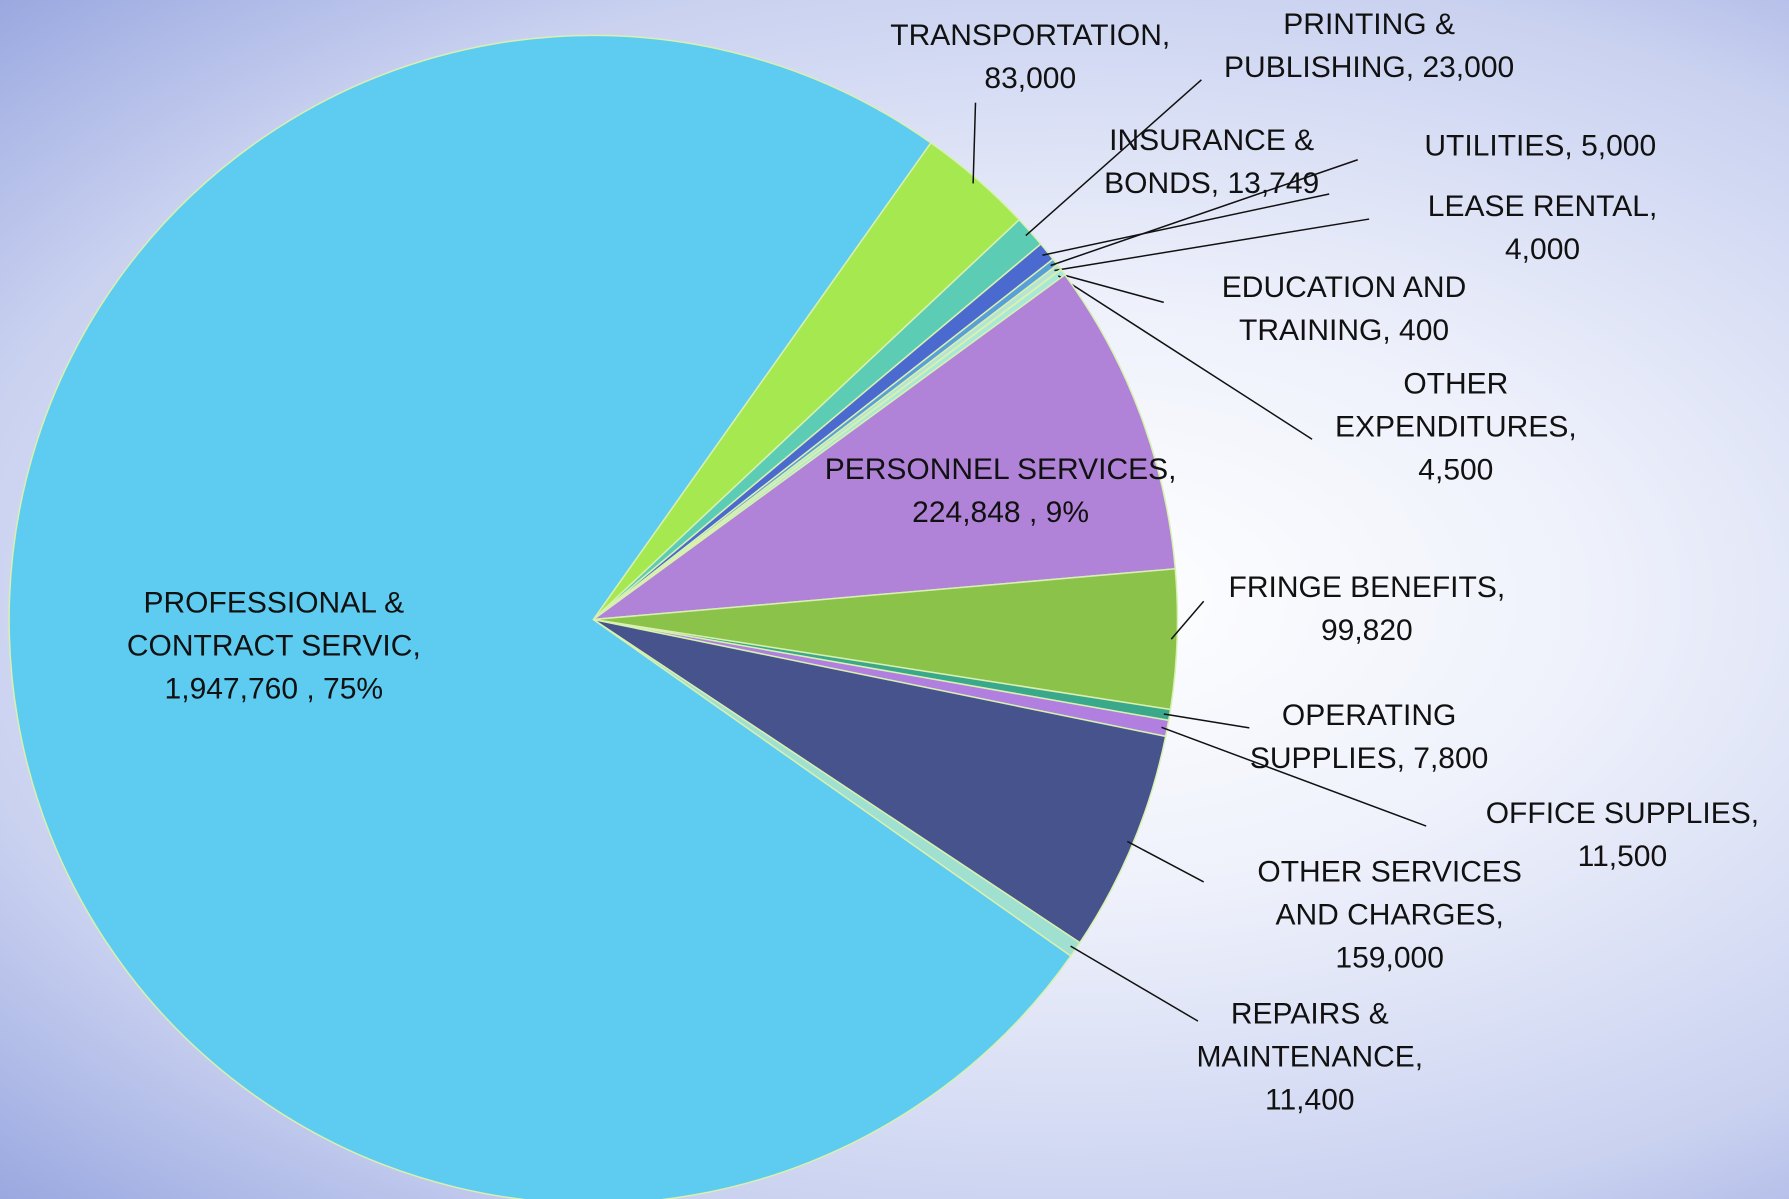  What do you see at coordinates (1310, 1099) in the screenshot?
I see `value-label: 11,400` at bounding box center [1310, 1099].